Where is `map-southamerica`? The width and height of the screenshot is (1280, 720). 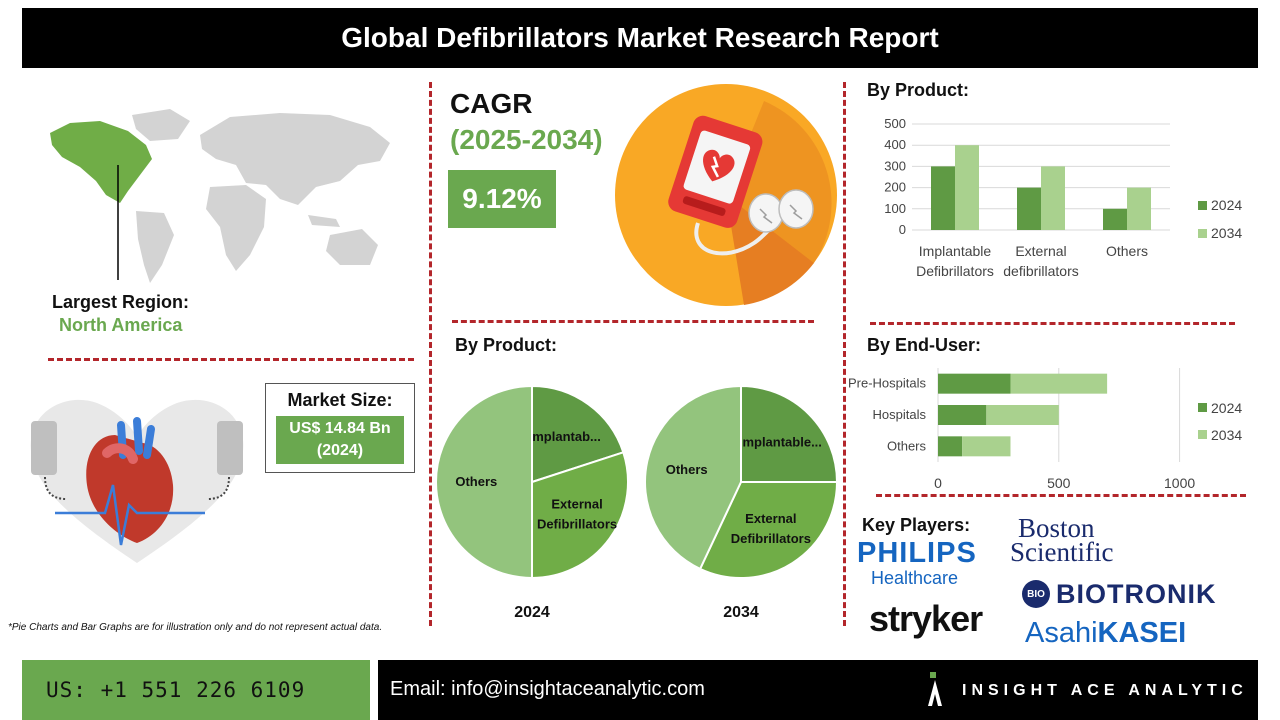
map-southamerica is located at coordinates (155, 247).